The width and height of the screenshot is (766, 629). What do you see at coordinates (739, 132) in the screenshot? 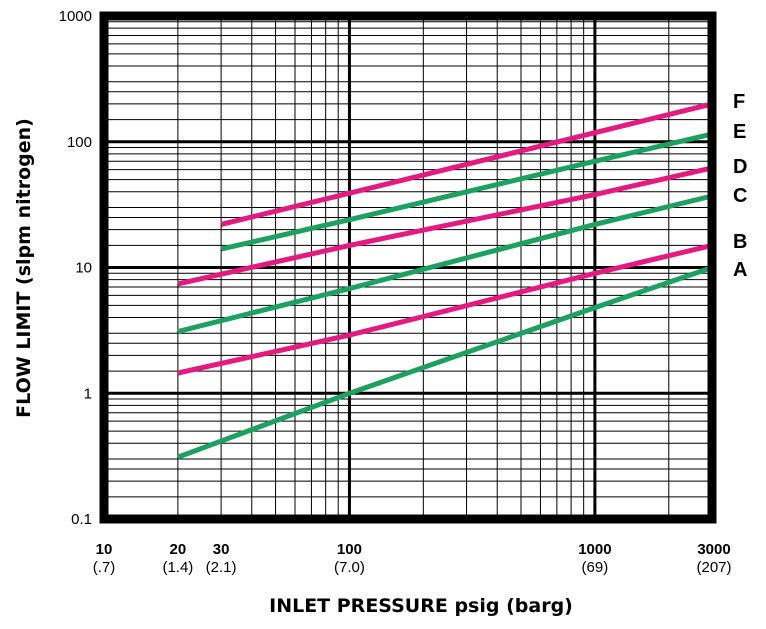
I see `series-label-e: E` at bounding box center [739, 132].